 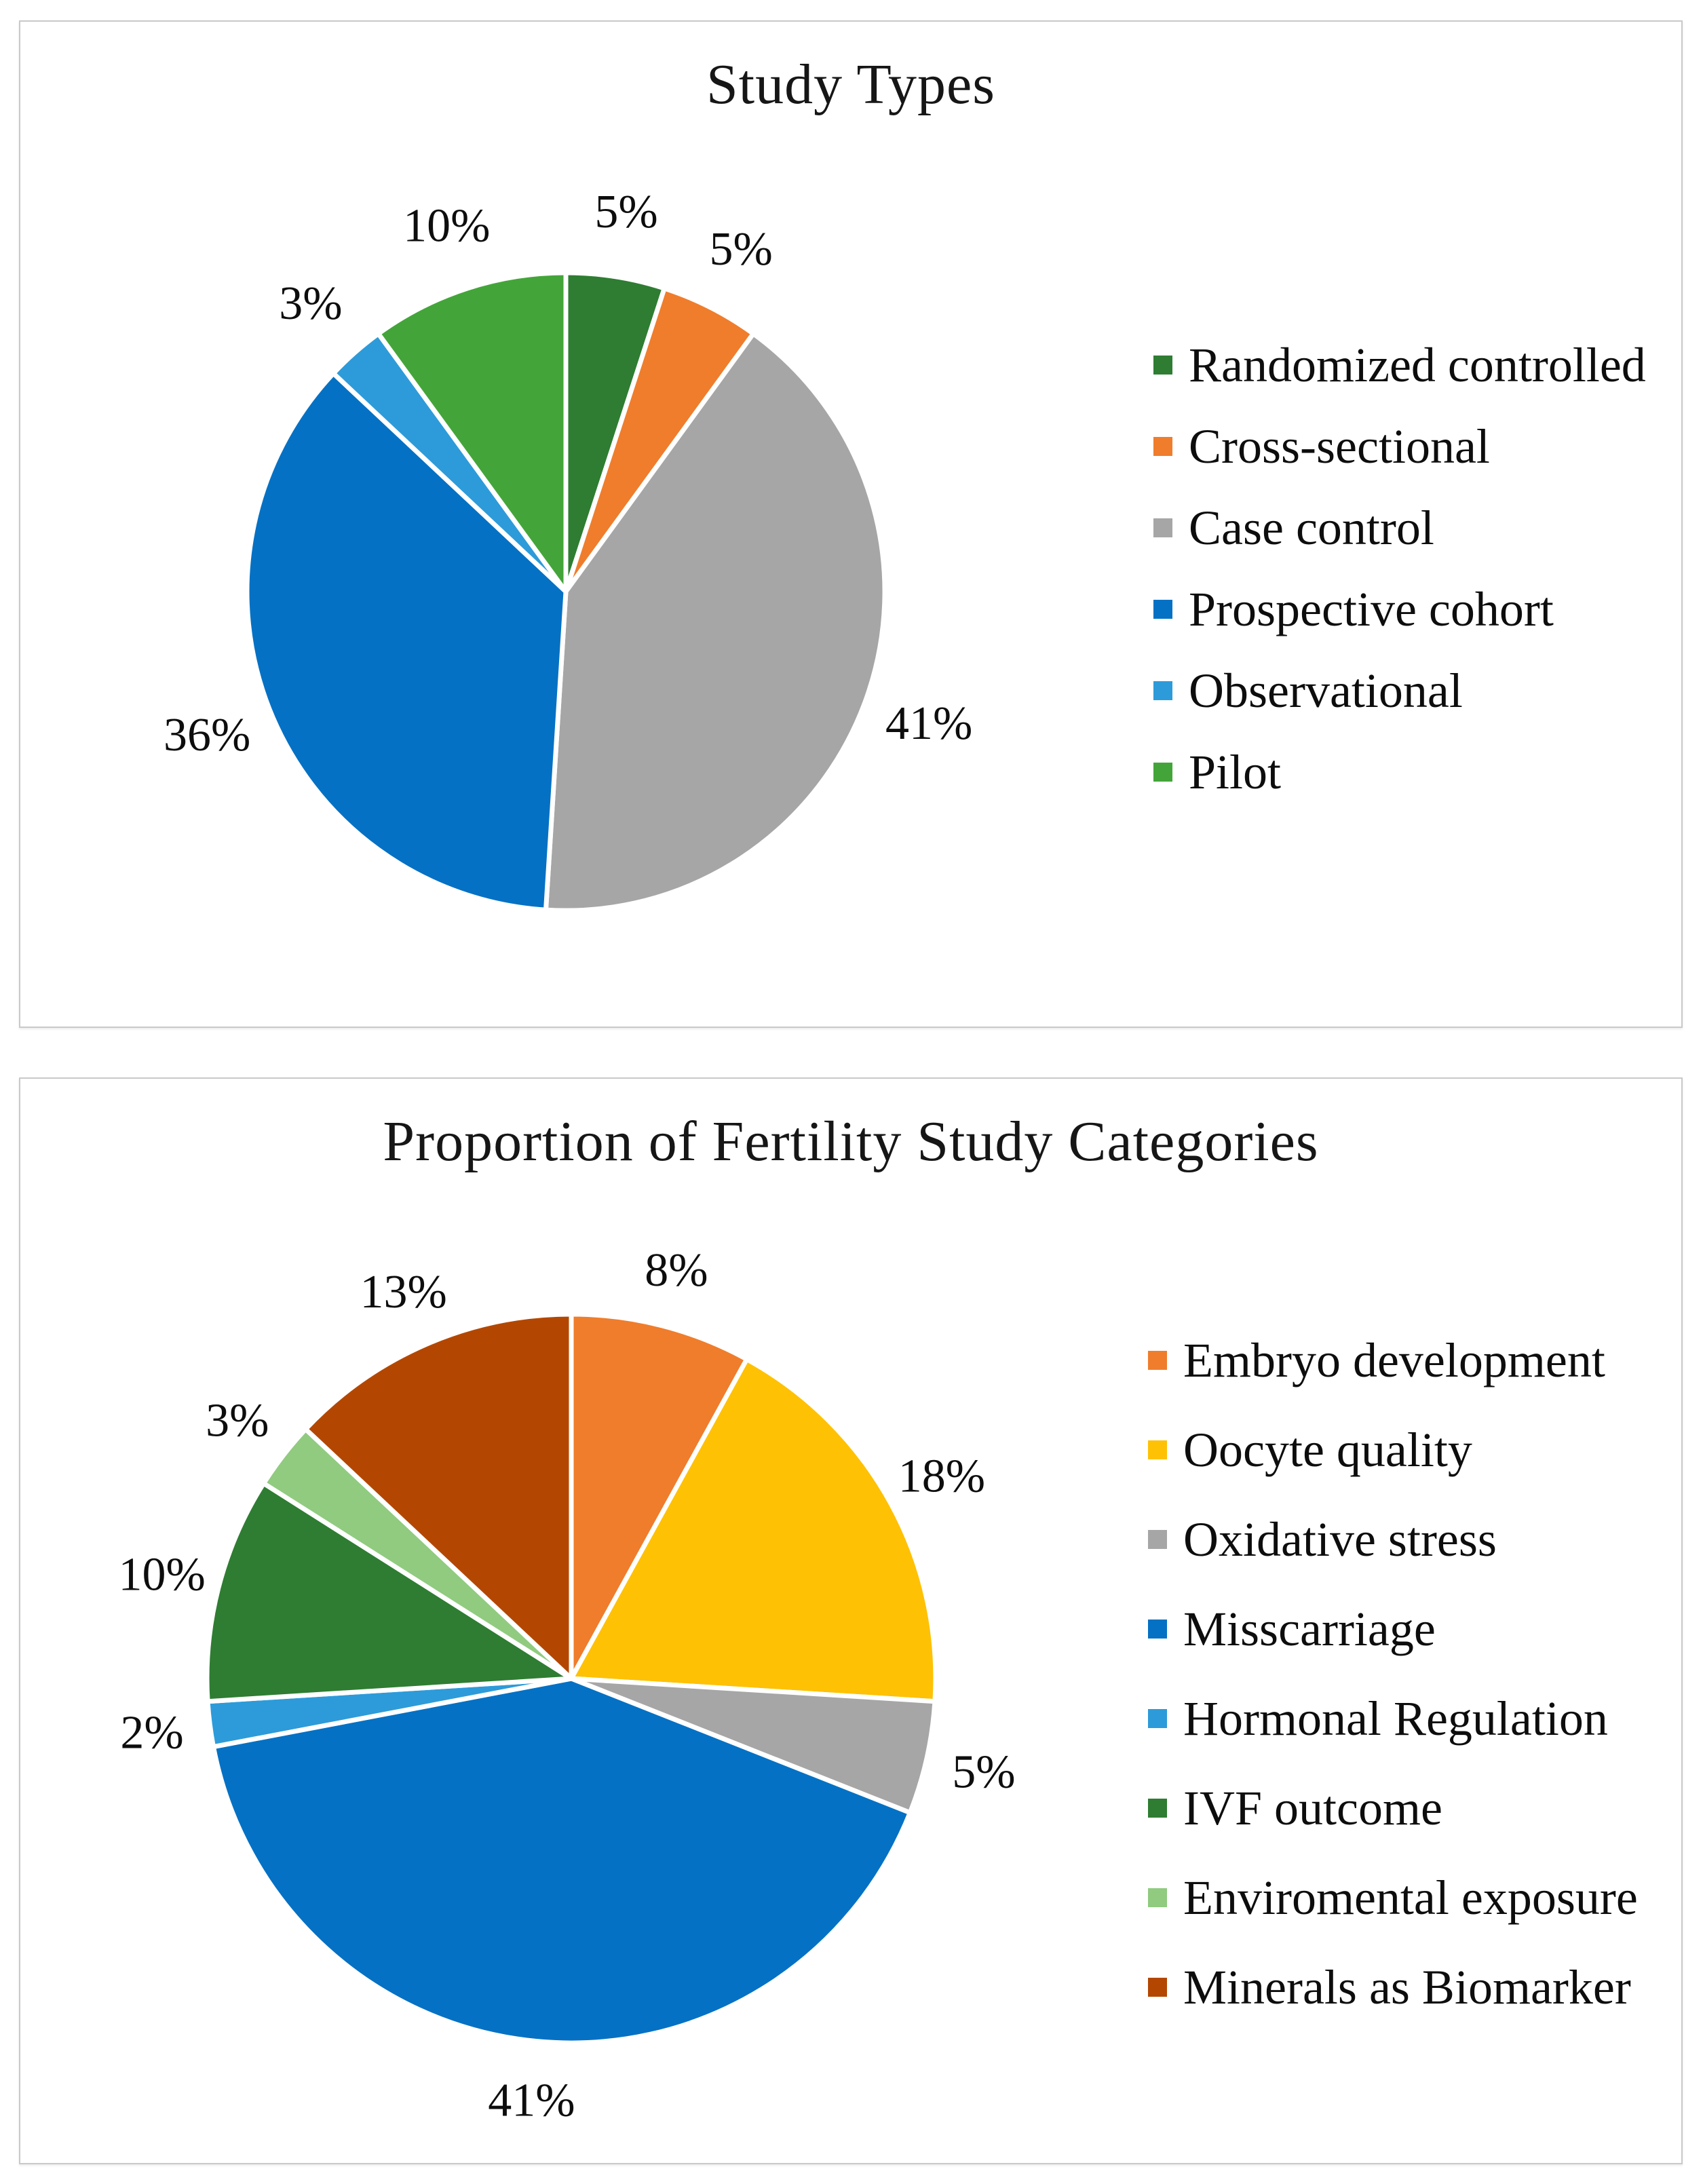 What do you see at coordinates (389, 1592) in the screenshot?
I see `pie-slice-ivf-outcome` at bounding box center [389, 1592].